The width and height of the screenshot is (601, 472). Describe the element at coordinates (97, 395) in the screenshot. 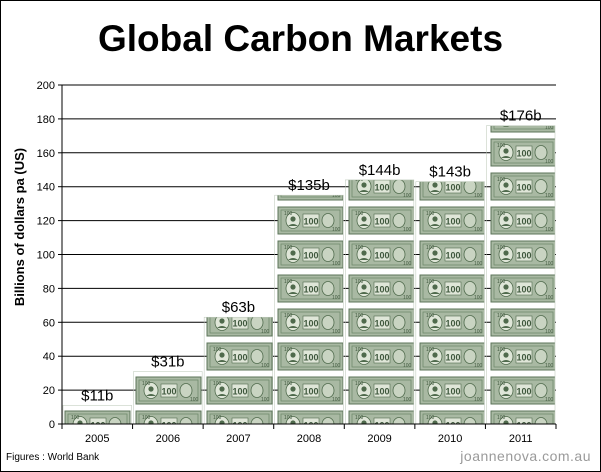

I see `data-label-2005: $11b` at that location.